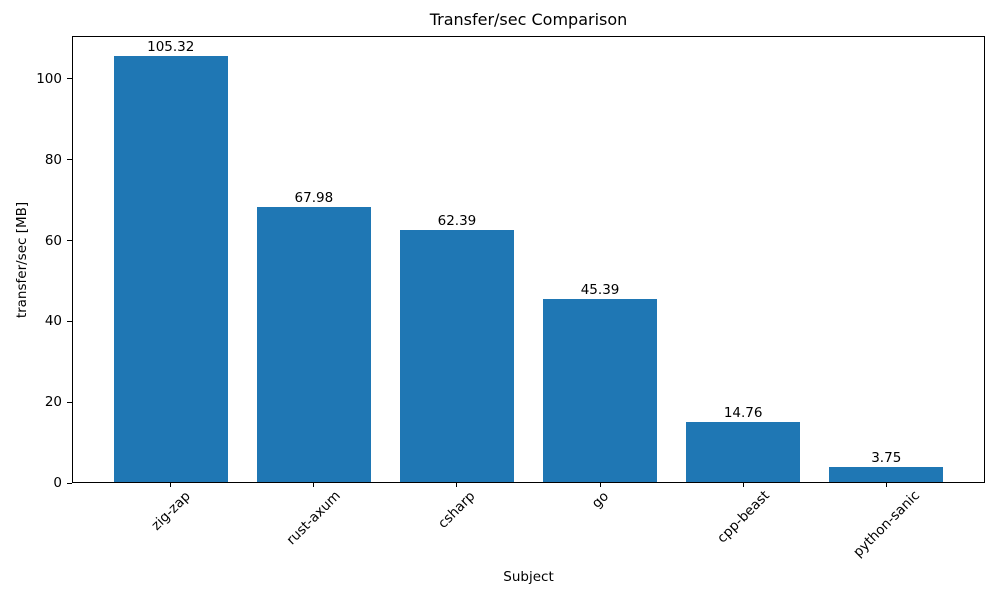 Image resolution: width=1000 pixels, height=600 pixels. Describe the element at coordinates (171, 510) in the screenshot. I see `x-tick-label: zig-zap` at that location.